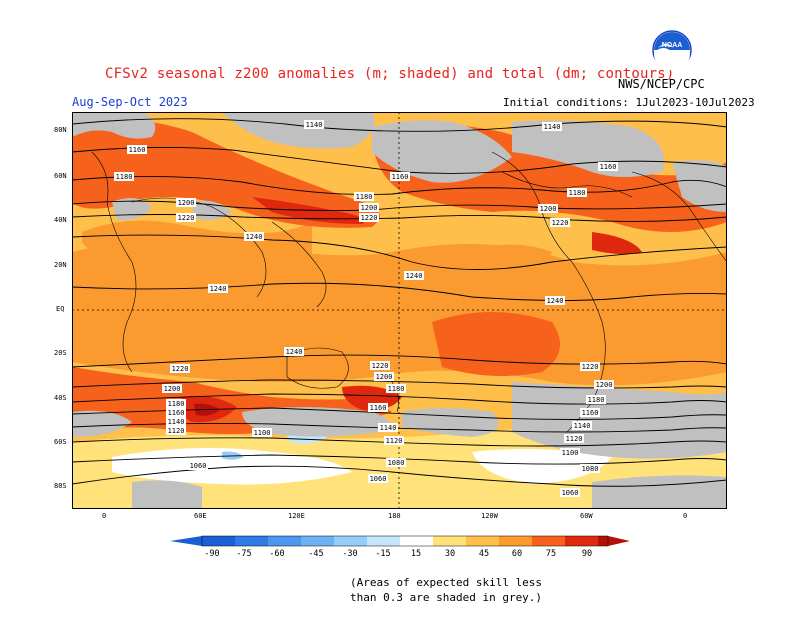 The image size is (800, 618). What do you see at coordinates (416, 554) in the screenshot?
I see `colorbar-tick: 15` at bounding box center [416, 554].